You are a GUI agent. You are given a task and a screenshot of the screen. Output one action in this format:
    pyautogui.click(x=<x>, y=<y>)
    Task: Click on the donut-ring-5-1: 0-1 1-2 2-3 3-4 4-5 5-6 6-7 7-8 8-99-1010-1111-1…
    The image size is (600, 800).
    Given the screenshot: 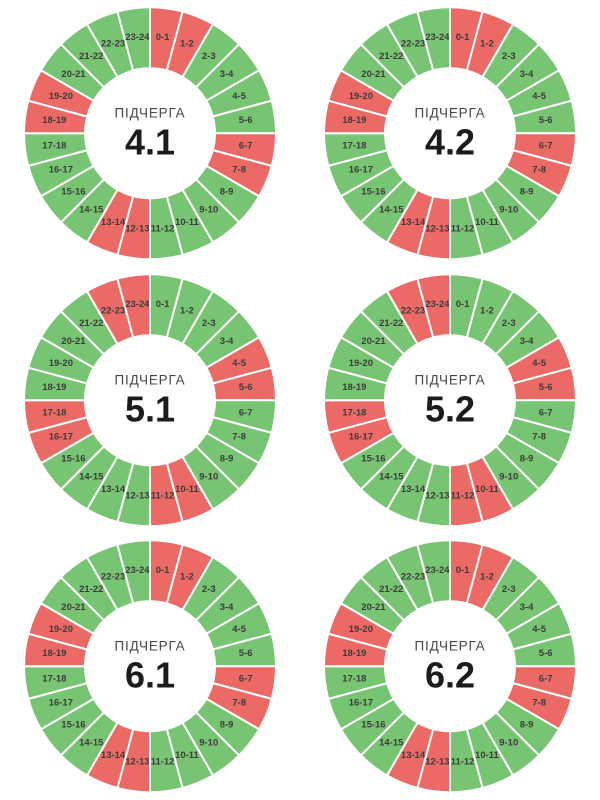 What is the action you would take?
    pyautogui.click(x=150, y=399)
    